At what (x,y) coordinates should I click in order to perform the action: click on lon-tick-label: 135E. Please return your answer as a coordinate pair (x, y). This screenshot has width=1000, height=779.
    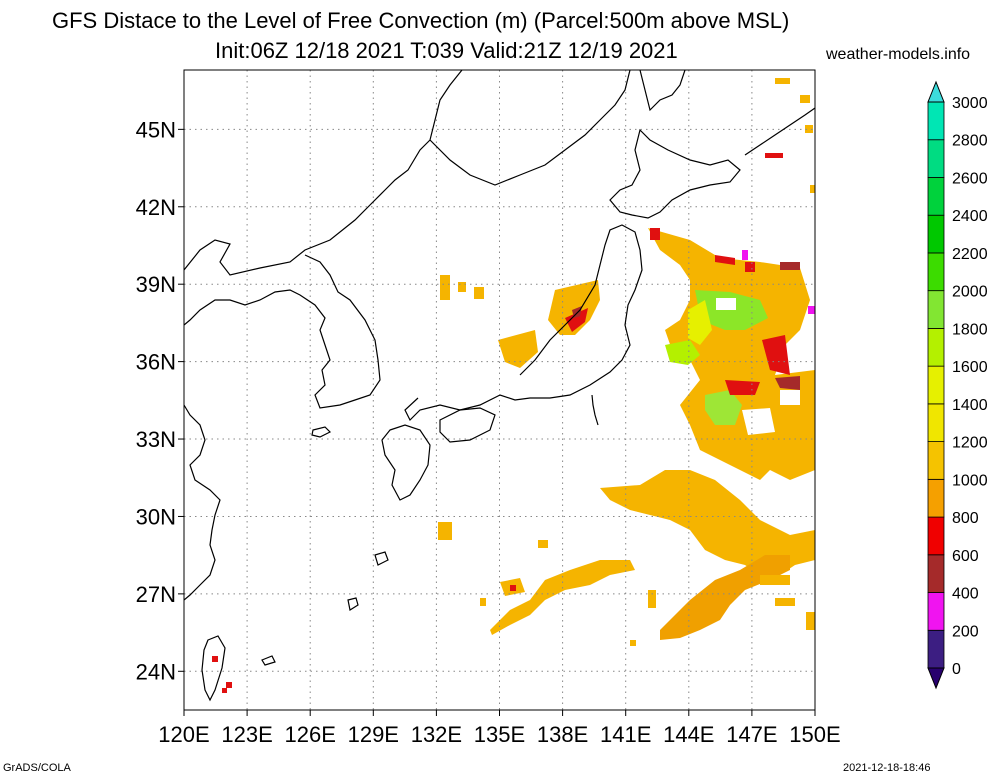
    Looking at the image, I should click on (499, 734).